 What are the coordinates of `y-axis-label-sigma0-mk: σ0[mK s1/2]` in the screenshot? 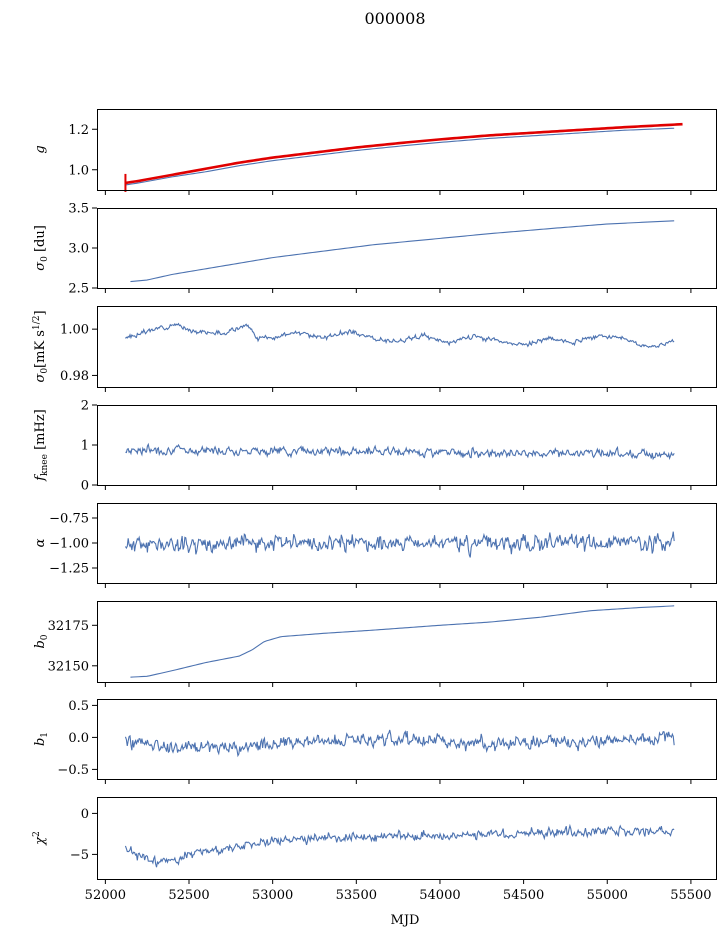 It's located at (41, 346).